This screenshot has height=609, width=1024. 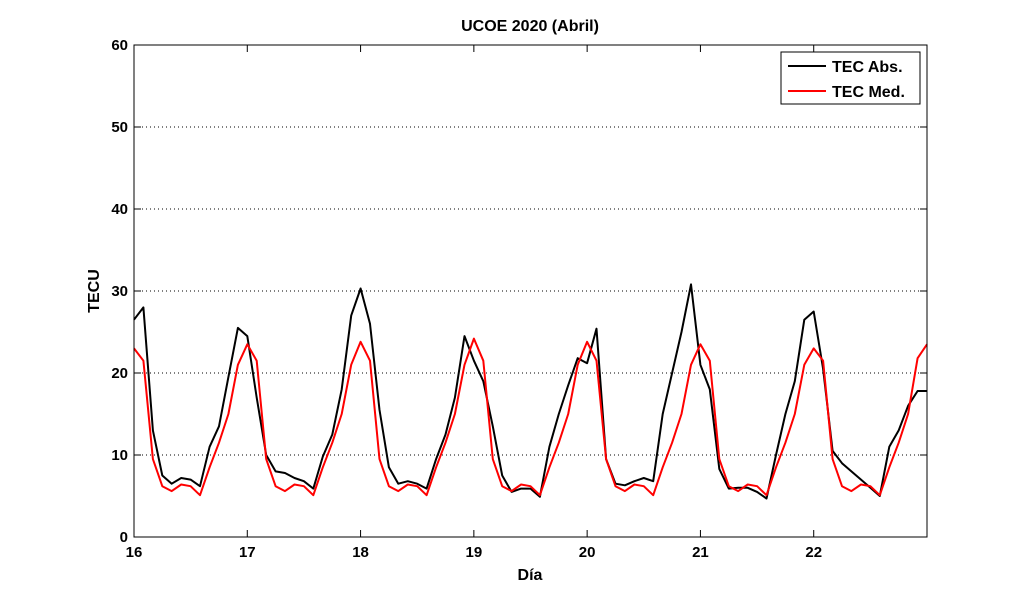 What do you see at coordinates (868, 92) in the screenshot?
I see `legend-label-tec-med: TEC Med.` at bounding box center [868, 92].